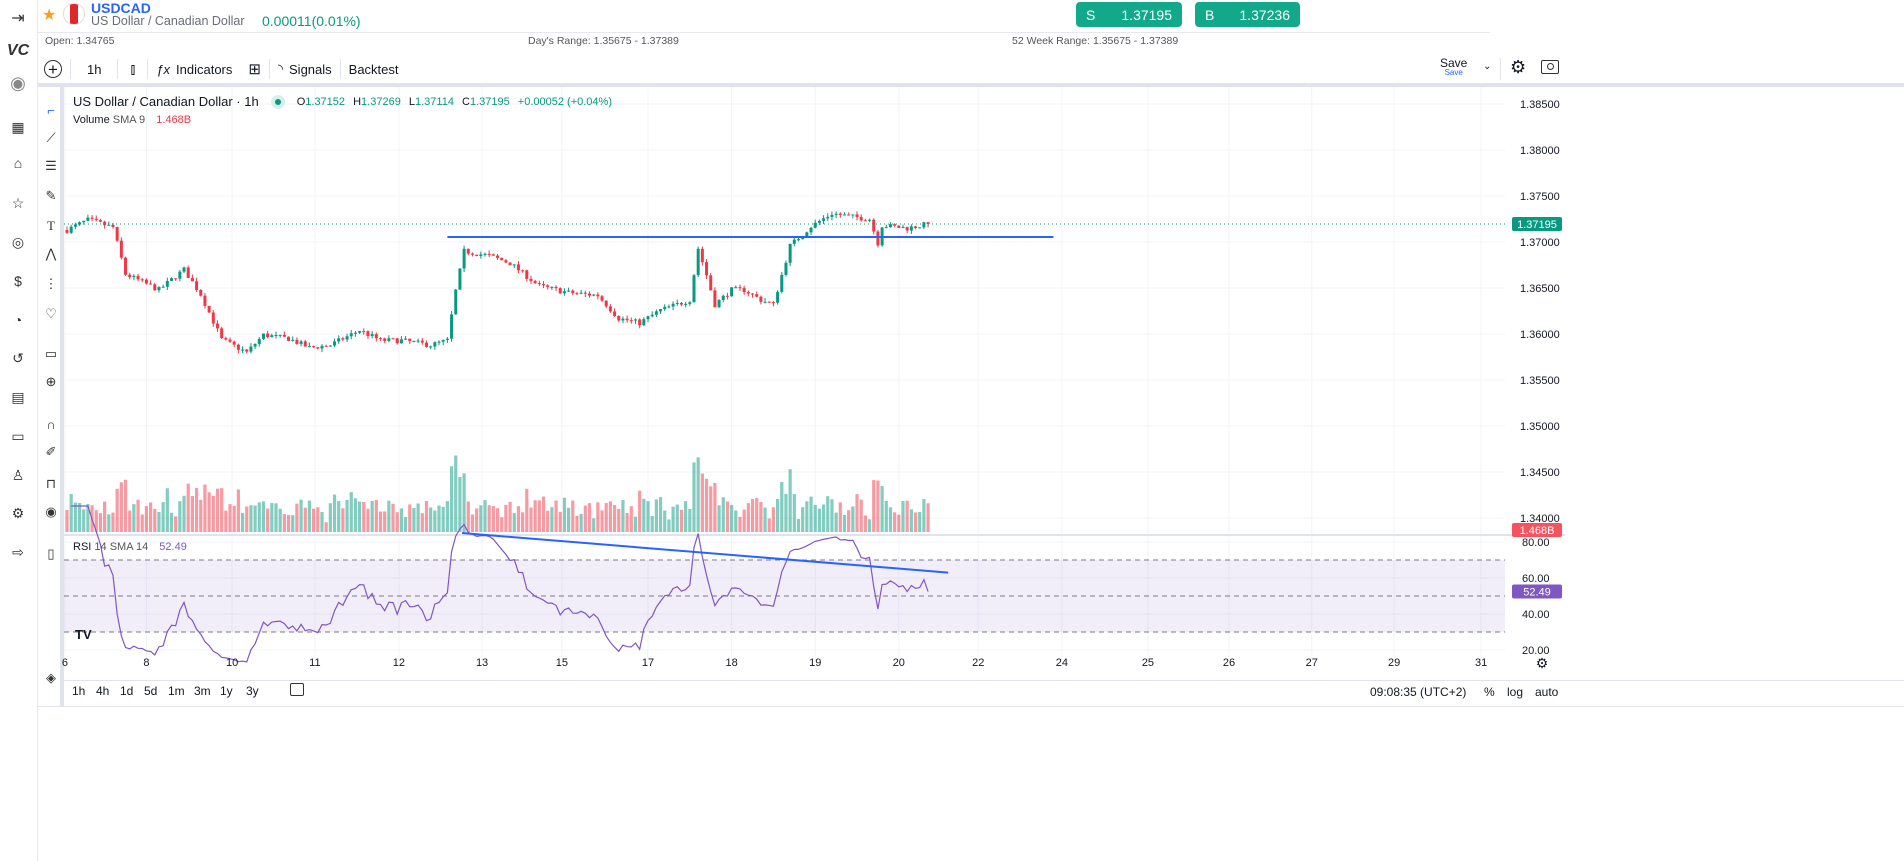 The height and width of the screenshot is (861, 1904). What do you see at coordinates (51, 253) in the screenshot?
I see `pattern-icon: ⋀` at bounding box center [51, 253].